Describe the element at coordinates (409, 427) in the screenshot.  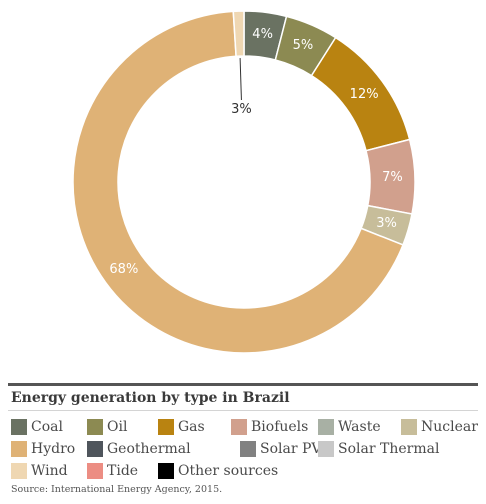
I see `legend-swatch-nuclear` at that location.